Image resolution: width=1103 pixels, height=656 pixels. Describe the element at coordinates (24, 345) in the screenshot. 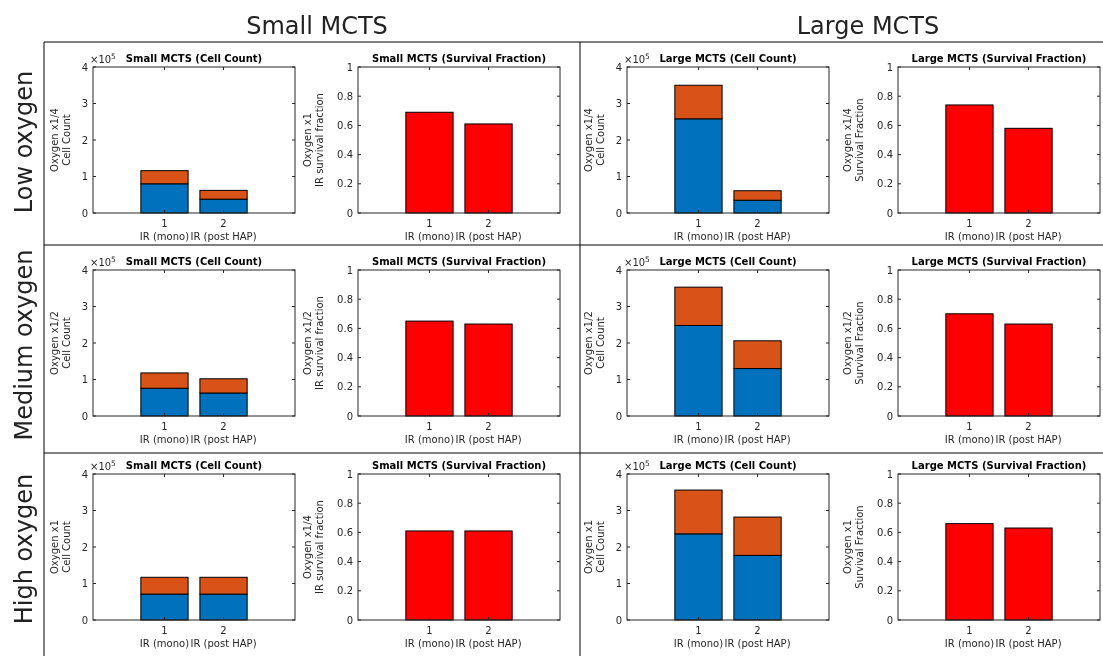

I see `text: Medium oxygen` at that location.